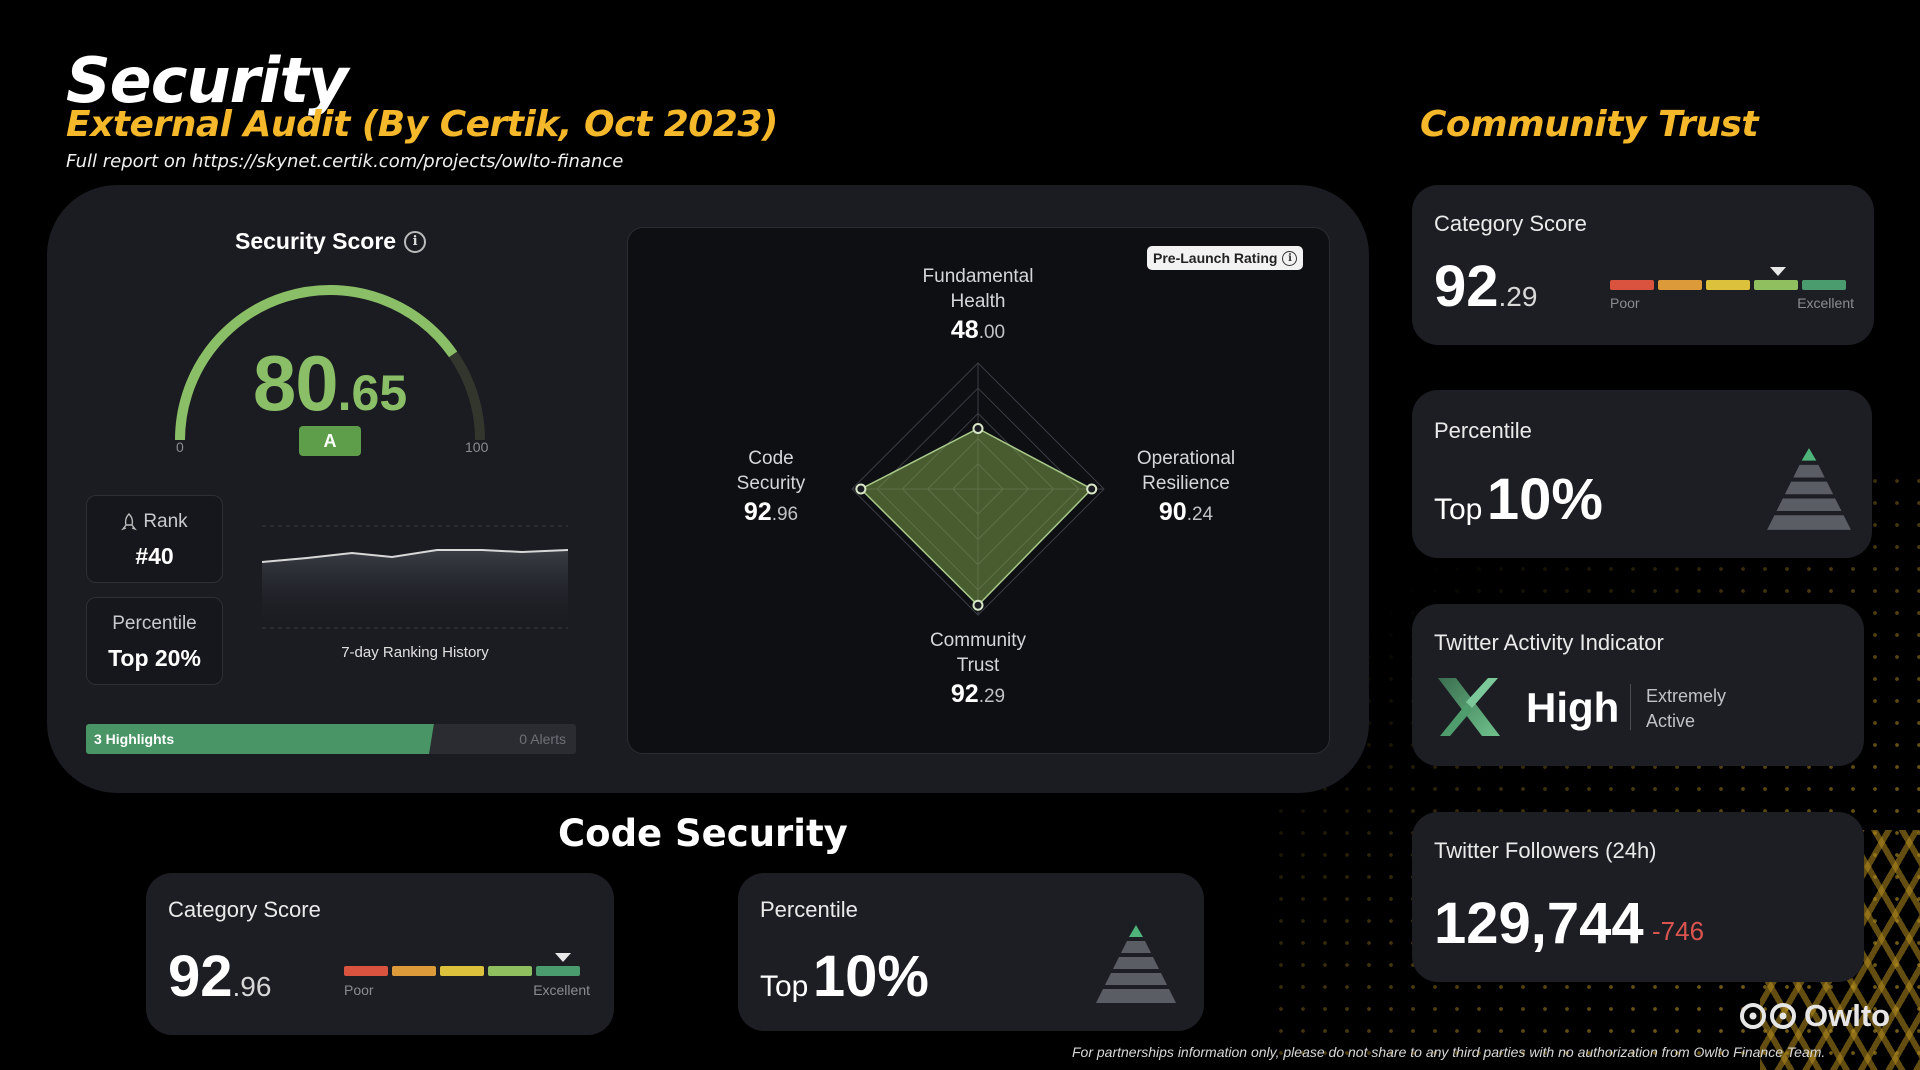 The width and height of the screenshot is (1920, 1070). Describe the element at coordinates (165, 521) in the screenshot. I see `rank-label: Rank` at that location.